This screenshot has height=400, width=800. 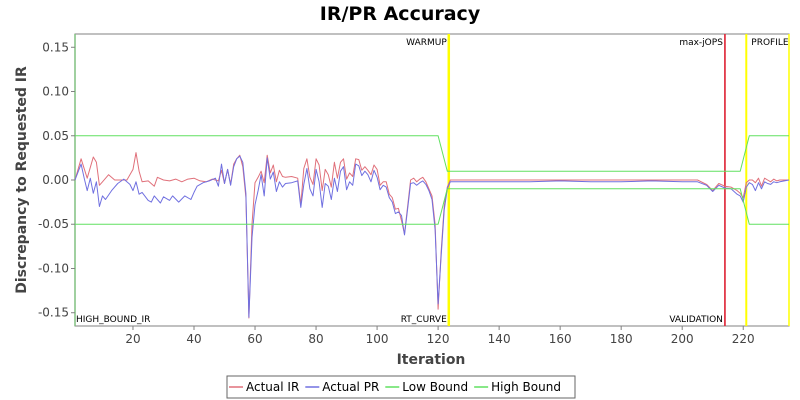 I want to click on y-tick-label: 0.15, so click(x=55, y=47).